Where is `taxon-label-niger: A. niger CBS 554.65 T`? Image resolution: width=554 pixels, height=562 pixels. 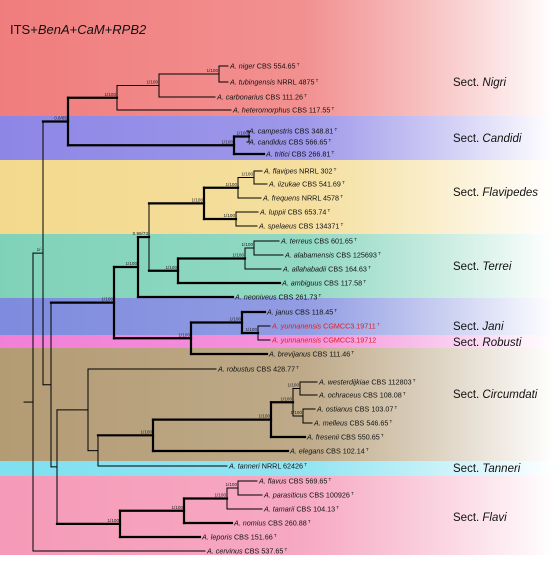
taxon-label-niger: A. niger CBS 554.65 T is located at coordinates (264, 66).